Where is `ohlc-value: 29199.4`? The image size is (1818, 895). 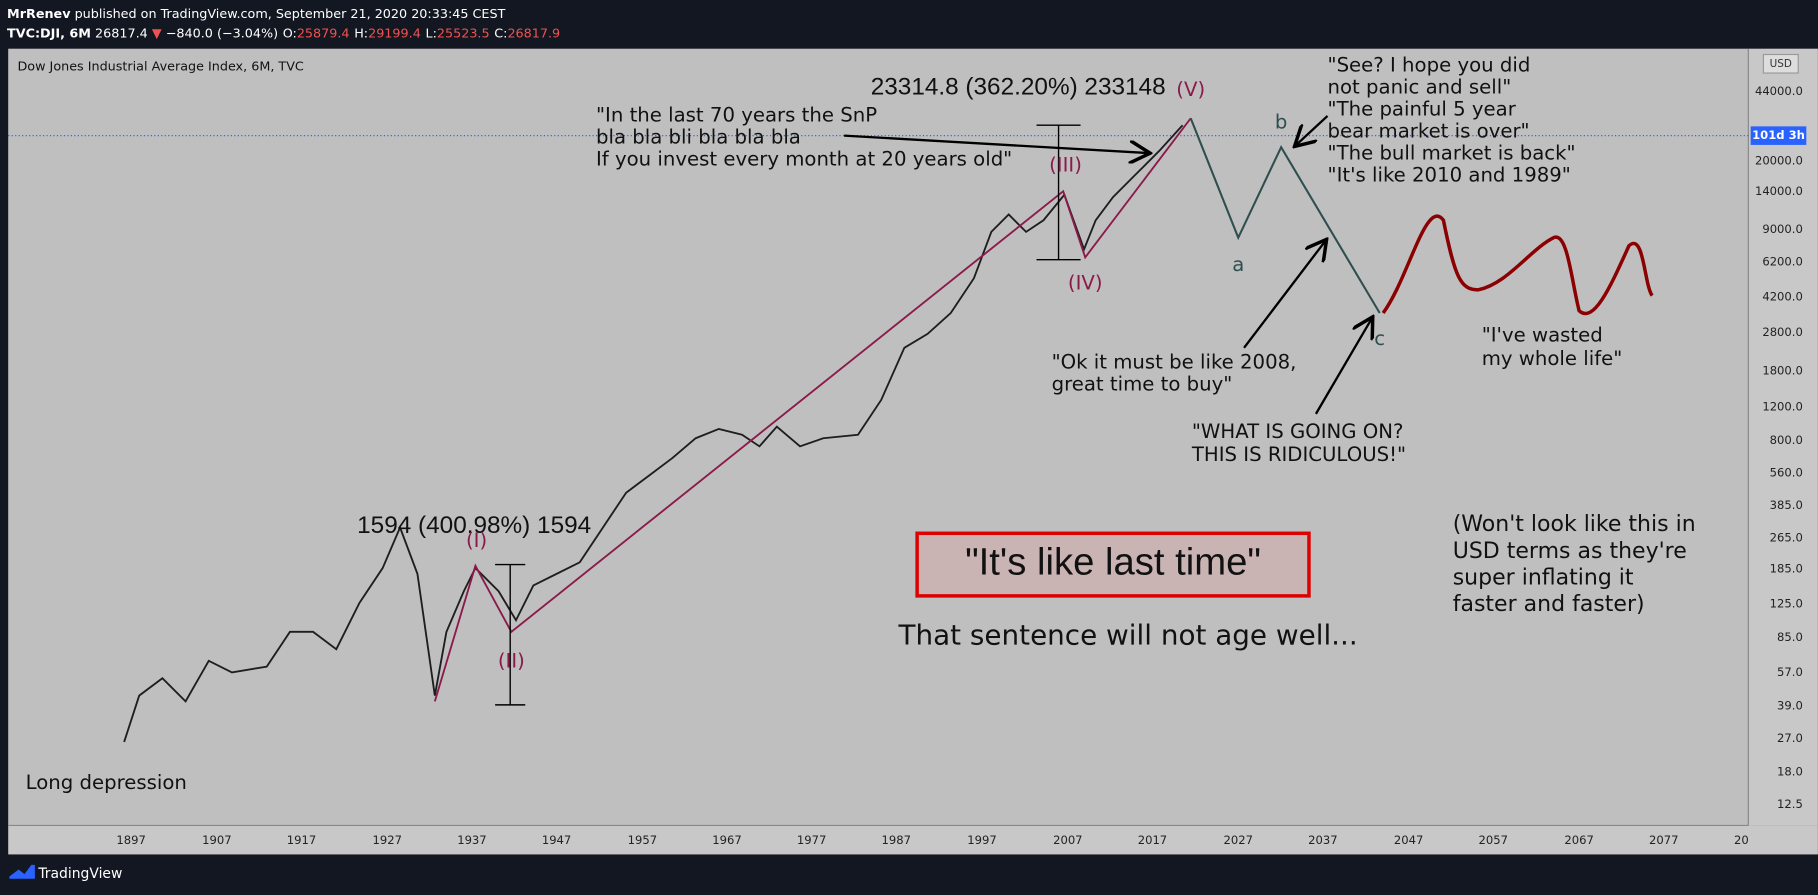 ohlc-value: 29199.4 is located at coordinates (394, 33).